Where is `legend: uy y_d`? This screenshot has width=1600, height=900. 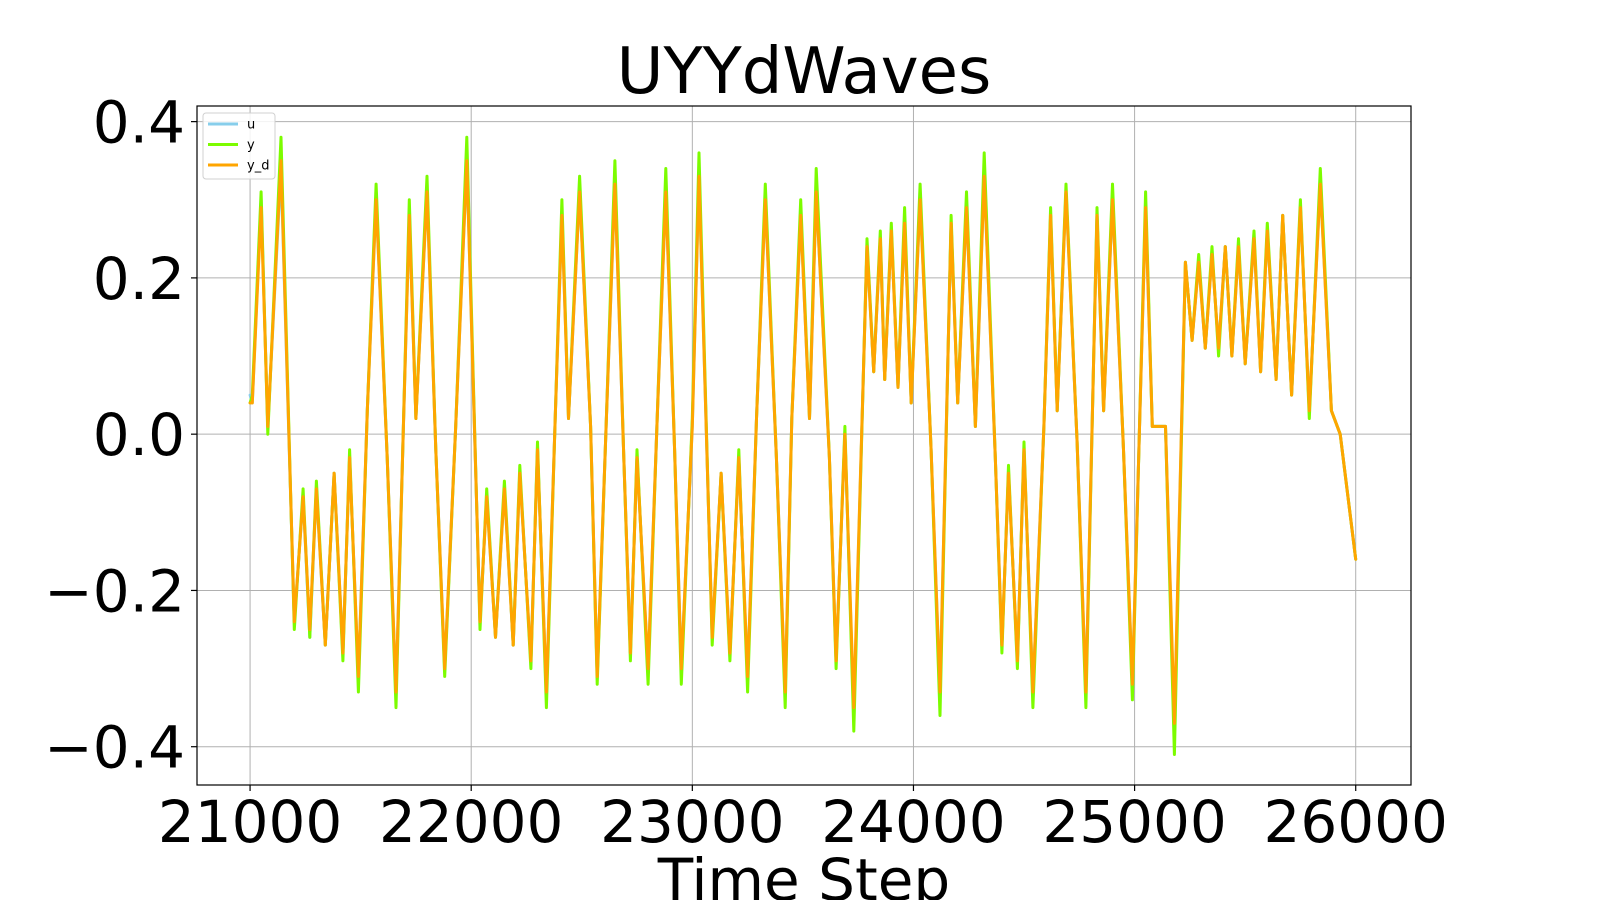
legend: uy y_d is located at coordinates (239, 146).